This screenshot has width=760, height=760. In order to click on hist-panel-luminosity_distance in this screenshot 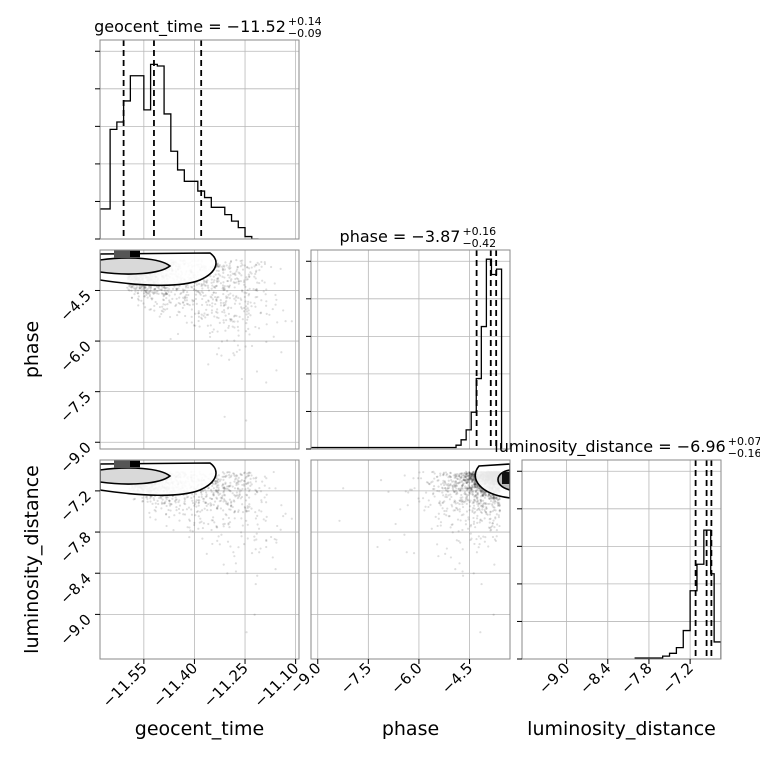, I will do `click(621, 559)`.